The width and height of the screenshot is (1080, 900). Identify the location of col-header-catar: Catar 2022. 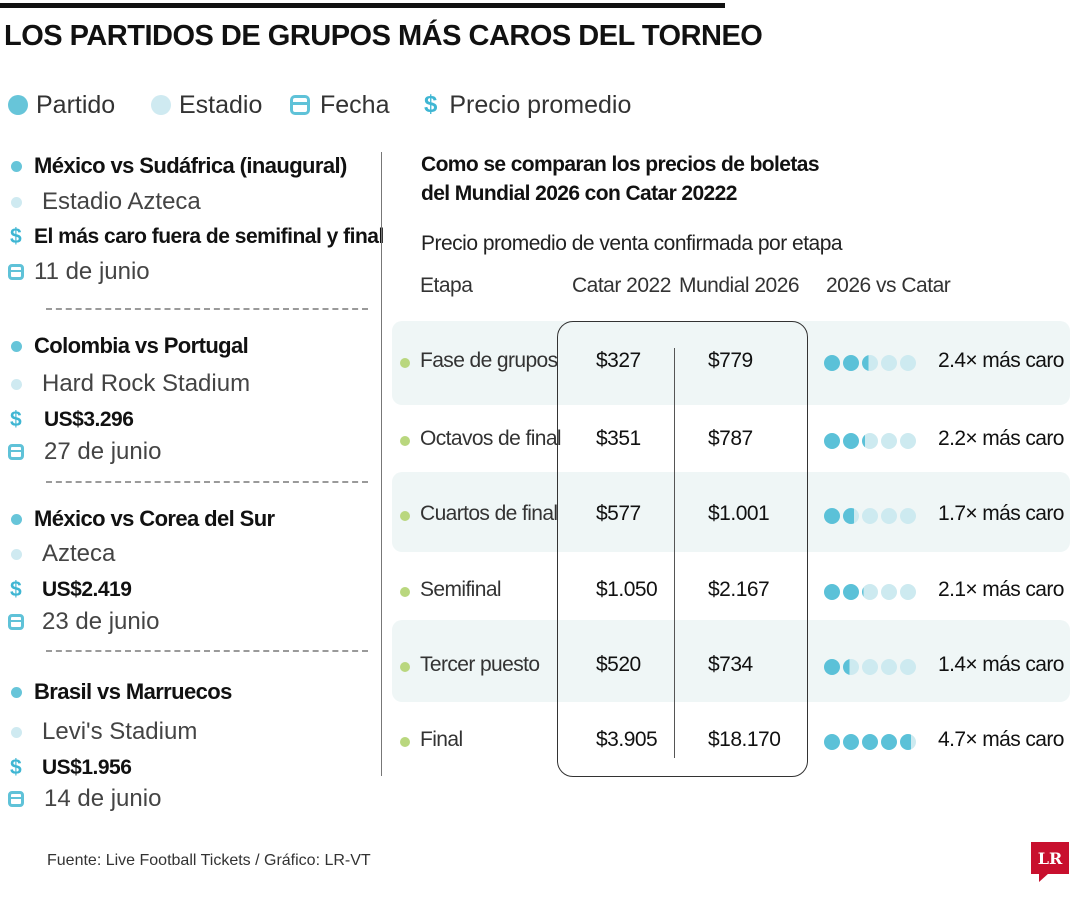
(621, 285).